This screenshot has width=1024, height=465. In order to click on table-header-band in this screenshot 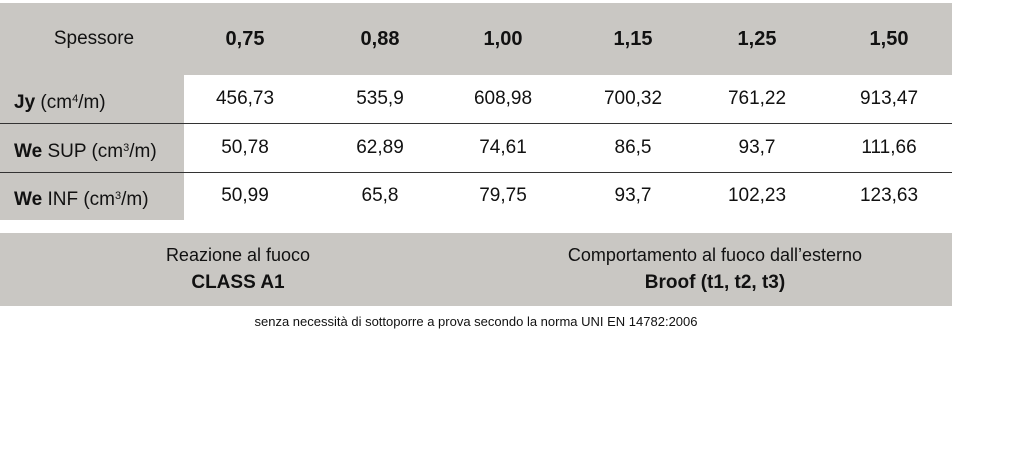, I will do `click(476, 39)`.